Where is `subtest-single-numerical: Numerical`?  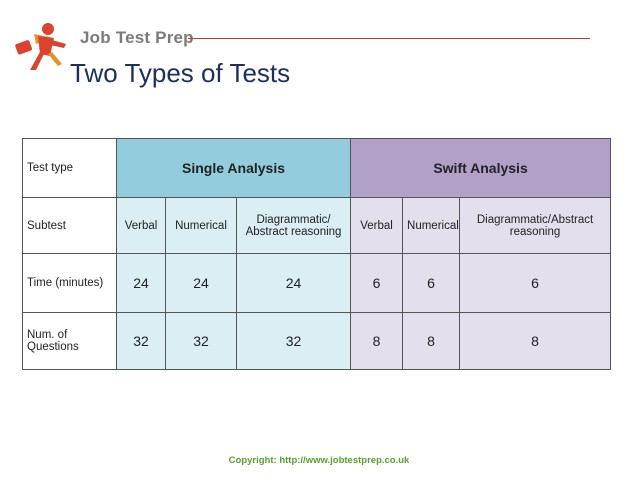 subtest-single-numerical: Numerical is located at coordinates (201, 225).